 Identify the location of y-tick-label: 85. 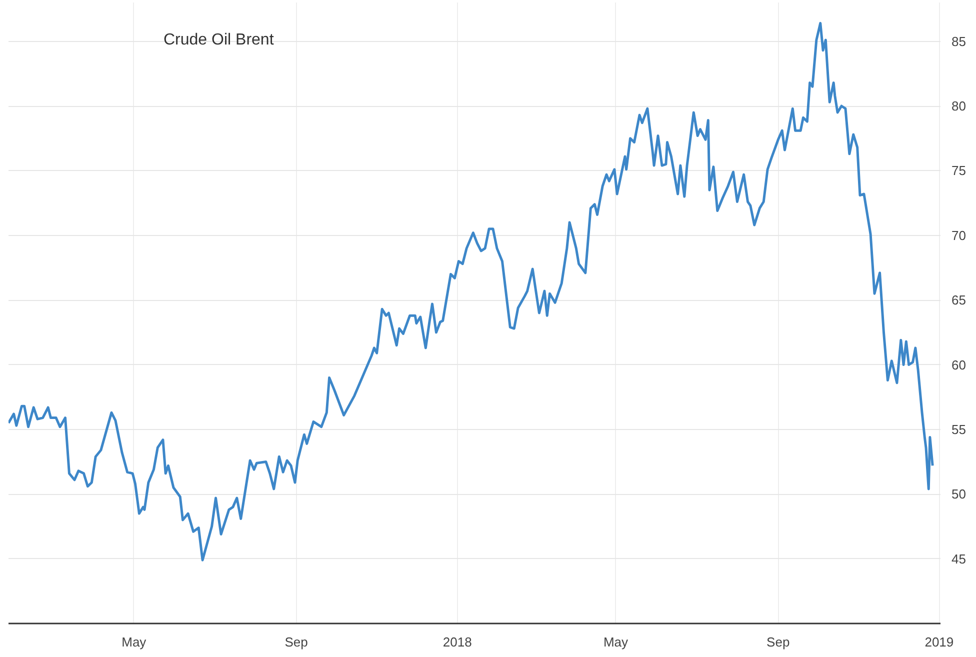
(959, 41).